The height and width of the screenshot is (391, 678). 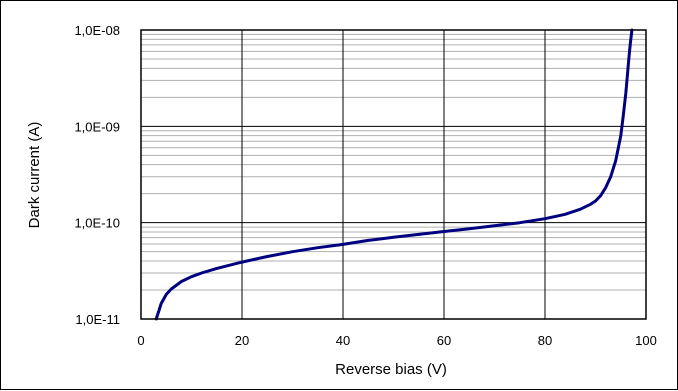 What do you see at coordinates (391, 369) in the screenshot?
I see `x-axis-label: Reverse bias (V)` at bounding box center [391, 369].